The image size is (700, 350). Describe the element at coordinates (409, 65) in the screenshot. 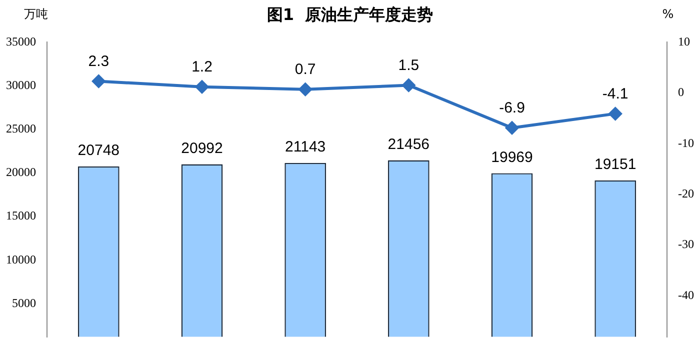

I see `data-label: 1.5` at that location.